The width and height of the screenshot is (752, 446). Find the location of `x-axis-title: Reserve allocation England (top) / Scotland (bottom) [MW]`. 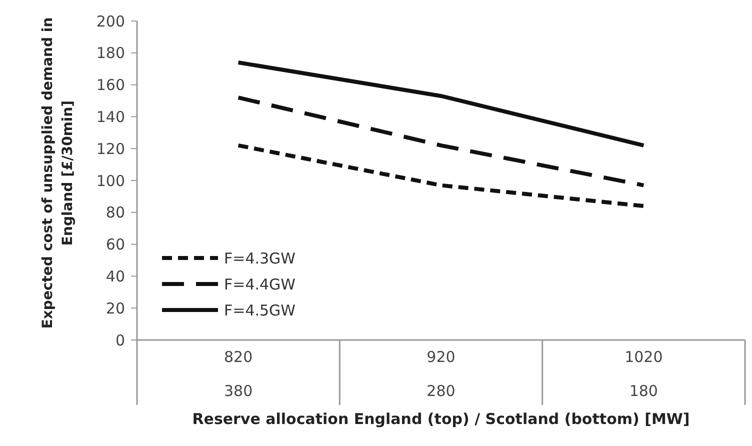

x-axis-title: Reserve allocation England (top) / Scotland (bottom) [MW] is located at coordinates (441, 419).